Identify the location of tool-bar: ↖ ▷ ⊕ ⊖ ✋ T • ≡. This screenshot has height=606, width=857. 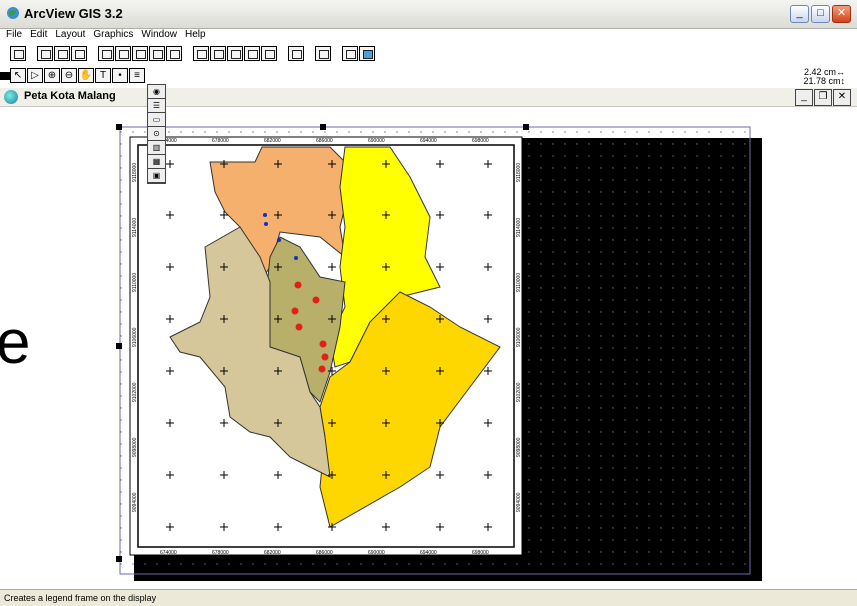
(78, 75).